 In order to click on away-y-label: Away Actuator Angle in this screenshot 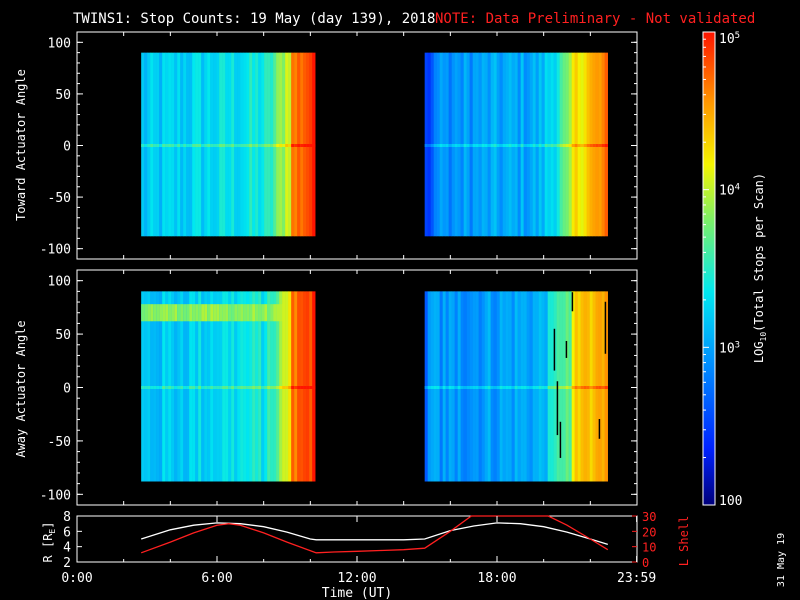, I will do `click(21, 388)`.